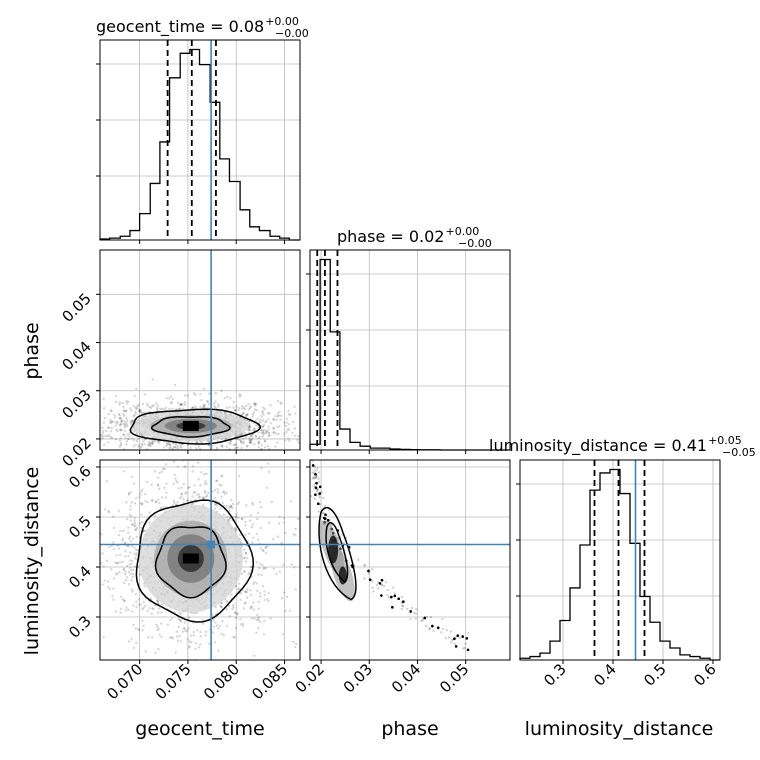 The image size is (760, 760). Describe the element at coordinates (409, 729) in the screenshot. I see `xlabel-phase: phase` at that location.